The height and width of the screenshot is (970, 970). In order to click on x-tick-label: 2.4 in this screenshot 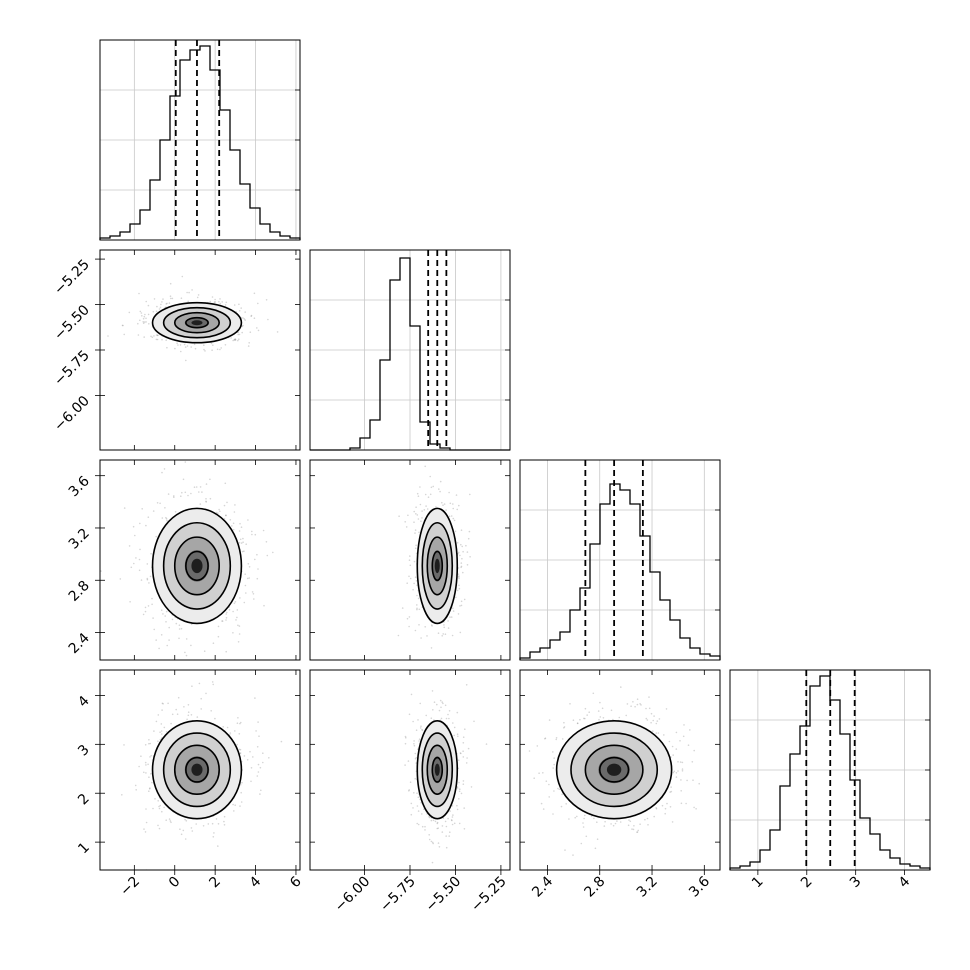, I will do `click(542, 886)`.